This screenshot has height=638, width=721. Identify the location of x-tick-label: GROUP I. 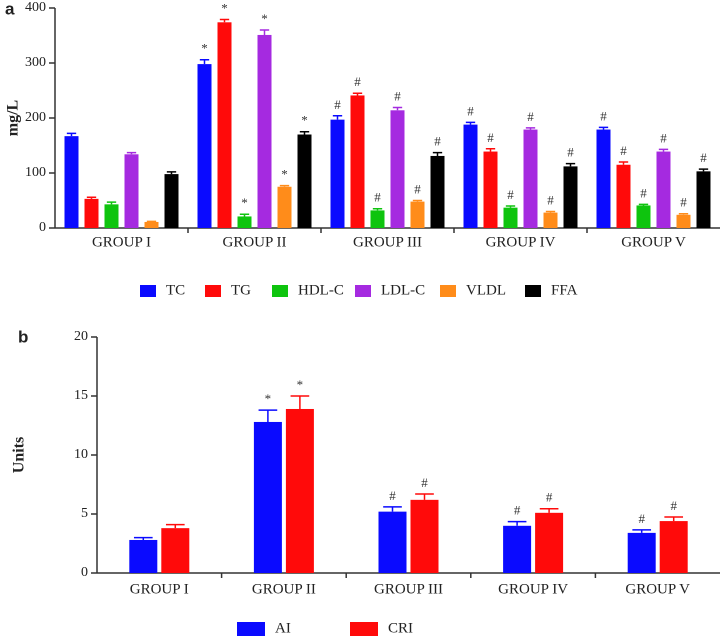
(159, 589).